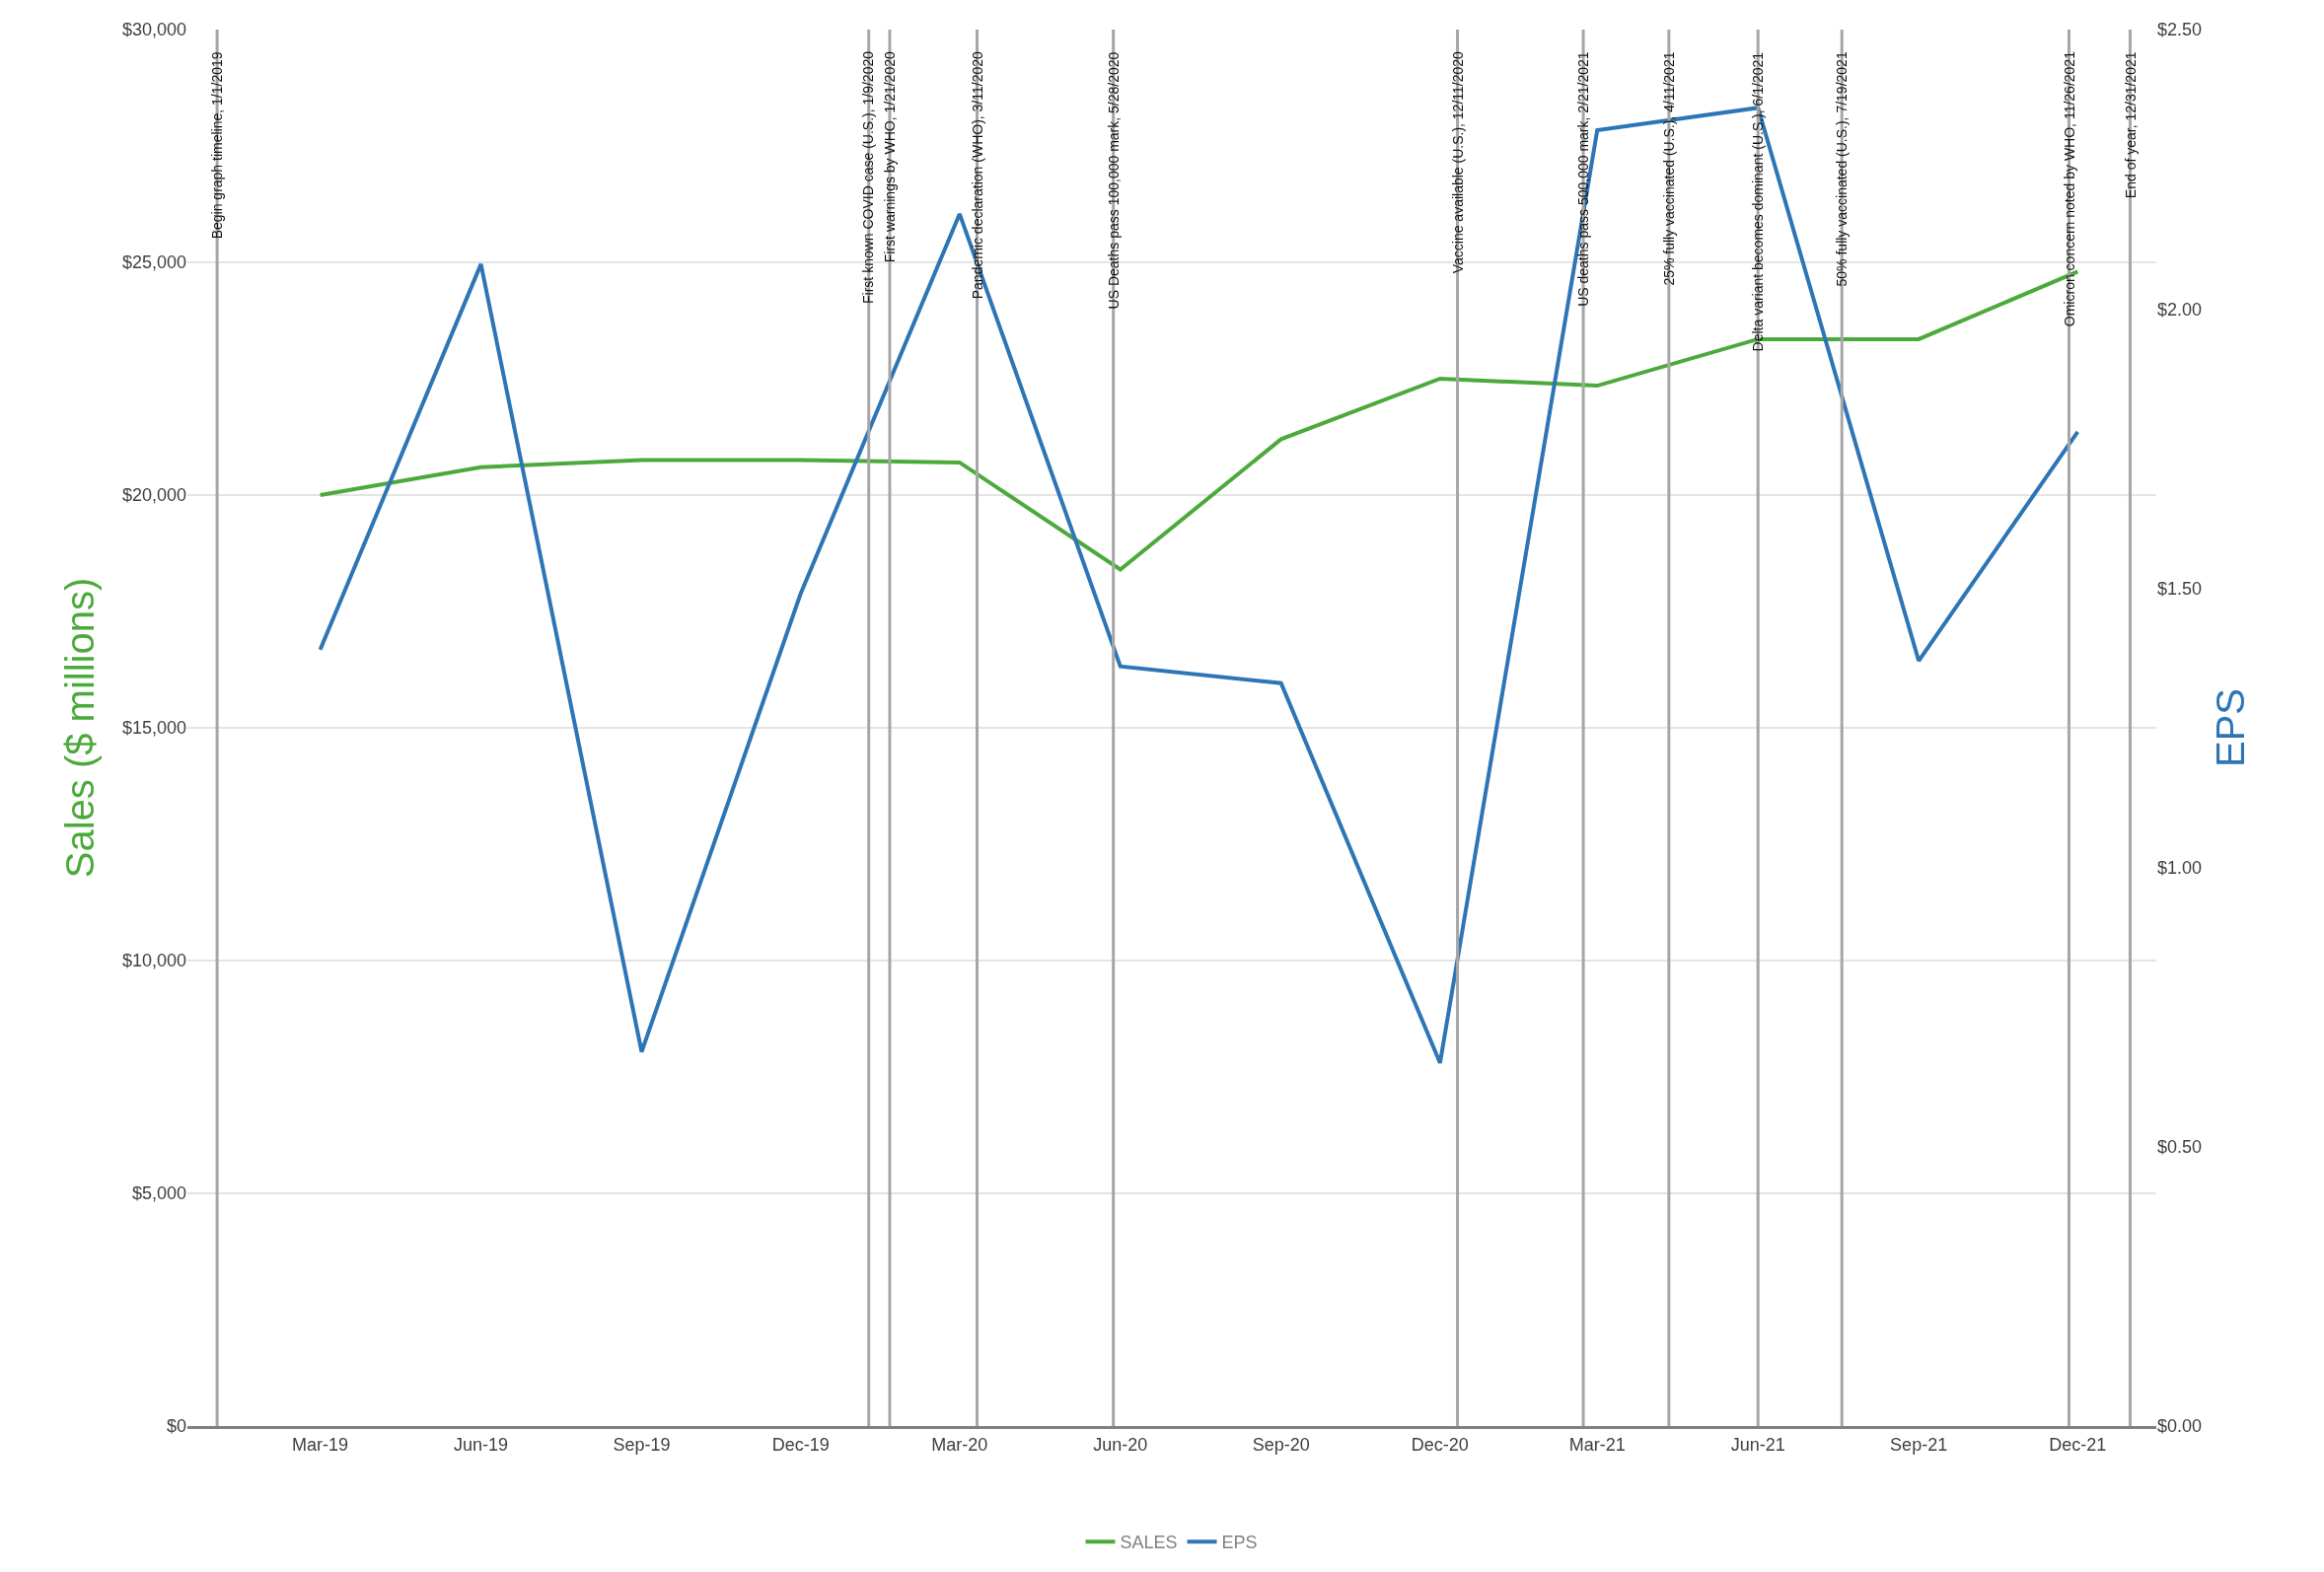  What do you see at coordinates (320, 1445) in the screenshot?
I see `x-tick-label: Mar-19` at bounding box center [320, 1445].